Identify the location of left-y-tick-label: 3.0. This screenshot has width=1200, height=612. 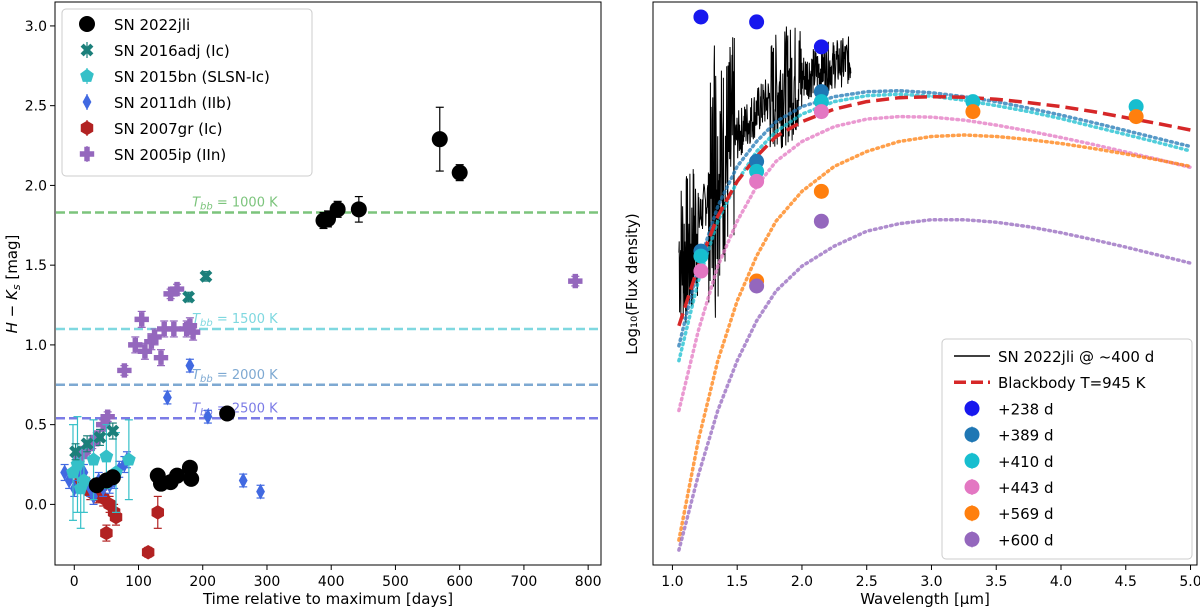
(36, 27).